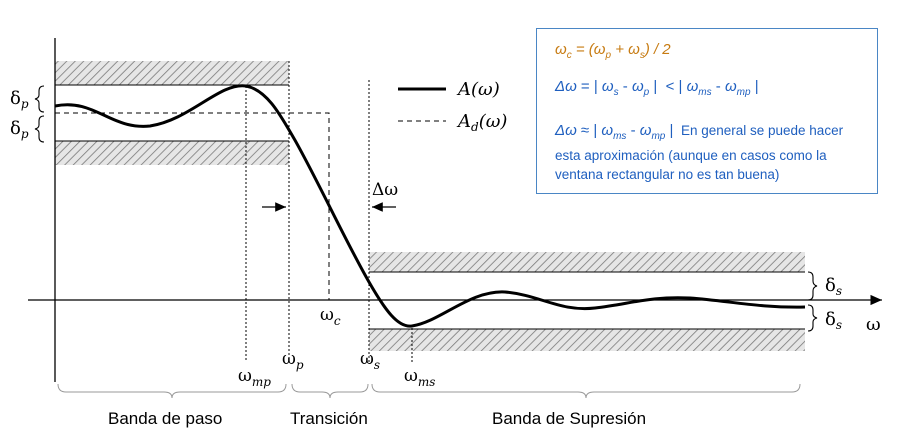 Image resolution: width=898 pixels, height=445 pixels. I want to click on omega-c-label: ωc, so click(330, 316).